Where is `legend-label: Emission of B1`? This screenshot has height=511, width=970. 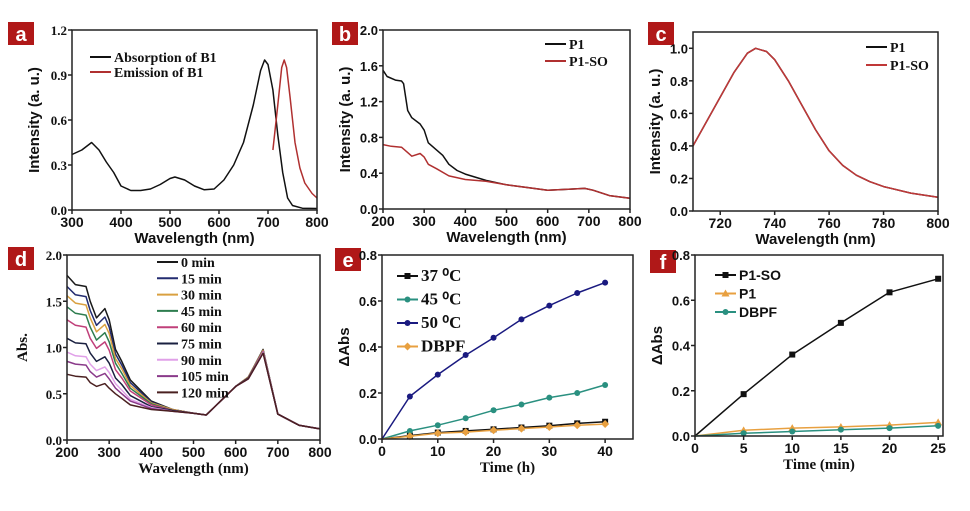 legend-label: Emission of B1 is located at coordinates (158, 73).